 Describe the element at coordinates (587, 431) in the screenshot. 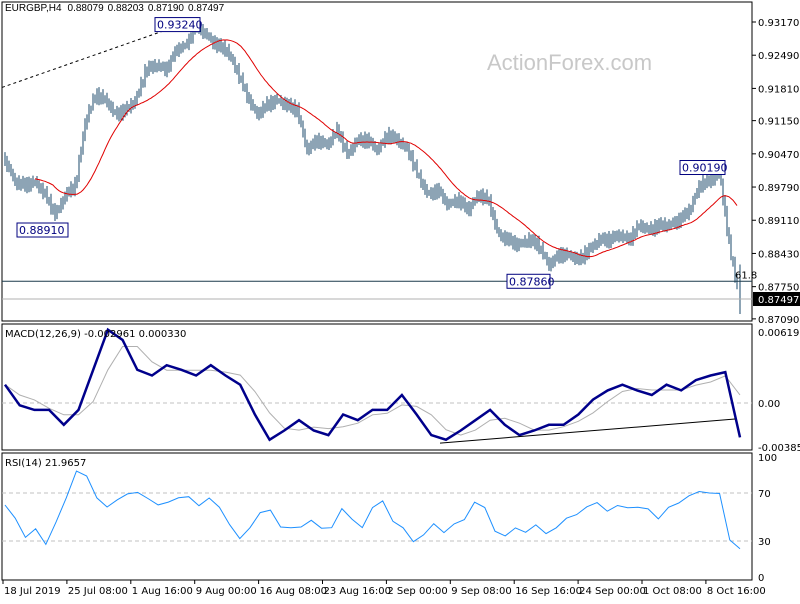

I see `macd-trendline` at that location.